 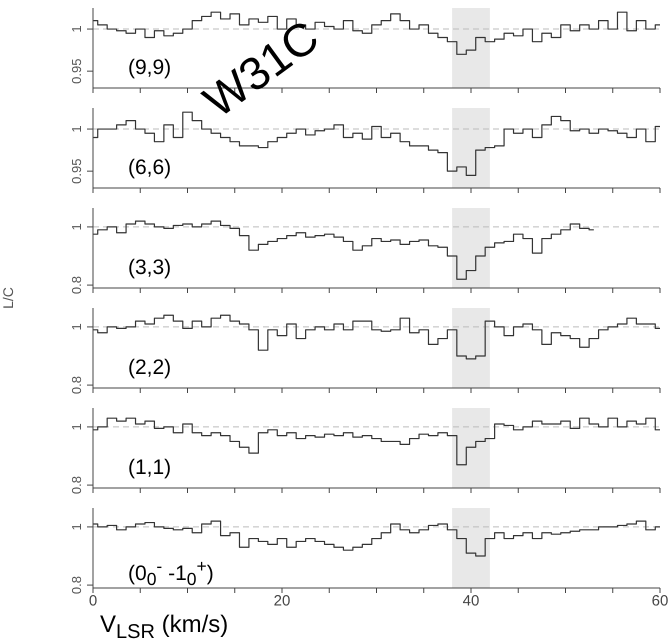 I want to click on annotation: (9,9), so click(x=150, y=68).